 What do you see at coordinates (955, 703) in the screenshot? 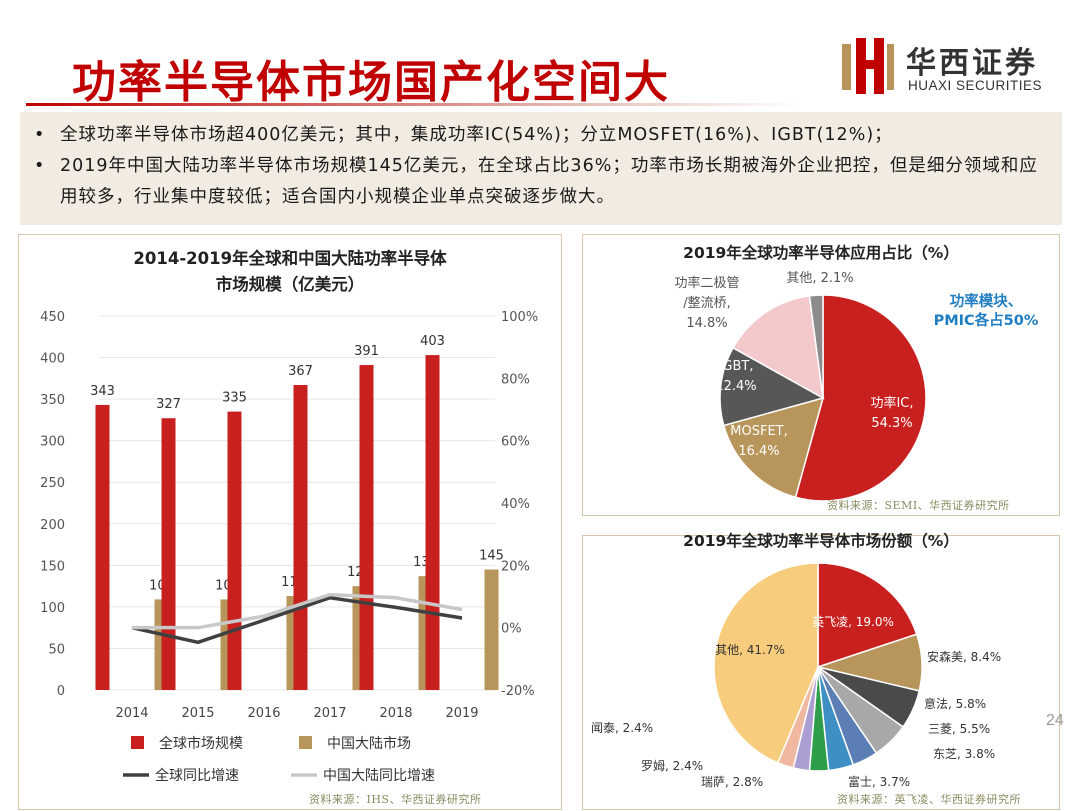
I see `pie-slice-label: 意法, 5.8%` at bounding box center [955, 703].